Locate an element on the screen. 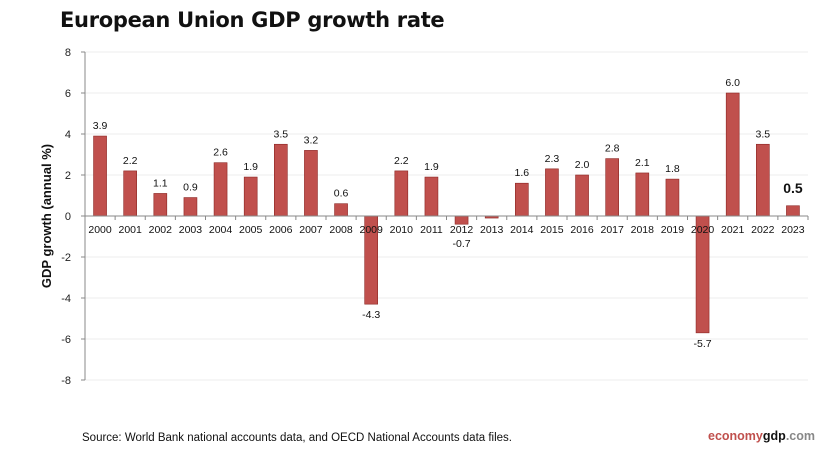 Image resolution: width=835 pixels, height=459 pixels. data-label: -4.3 is located at coordinates (371, 315).